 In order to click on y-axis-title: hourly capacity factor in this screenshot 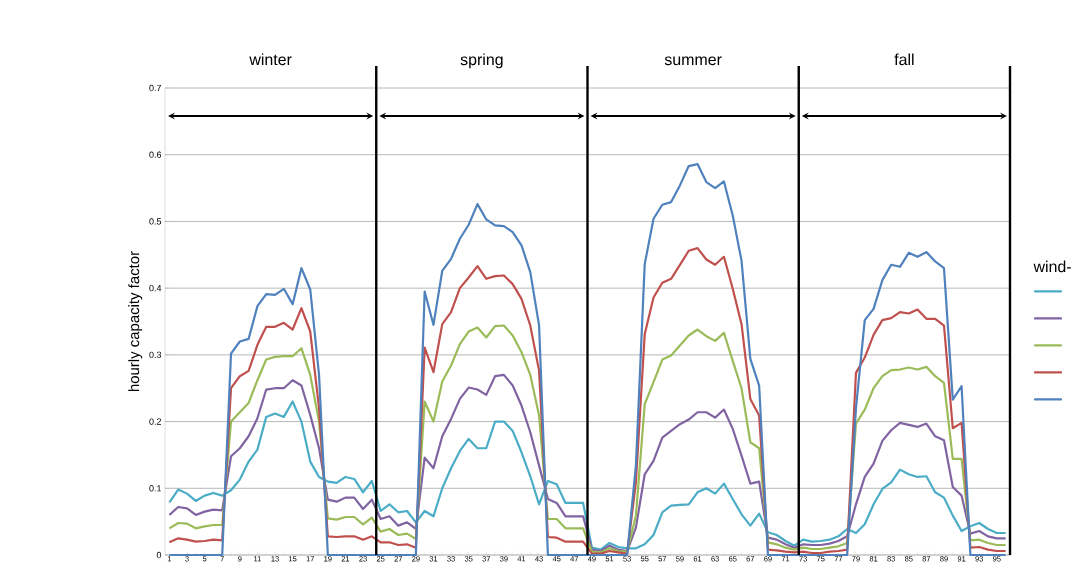, I will do `click(135, 321)`.